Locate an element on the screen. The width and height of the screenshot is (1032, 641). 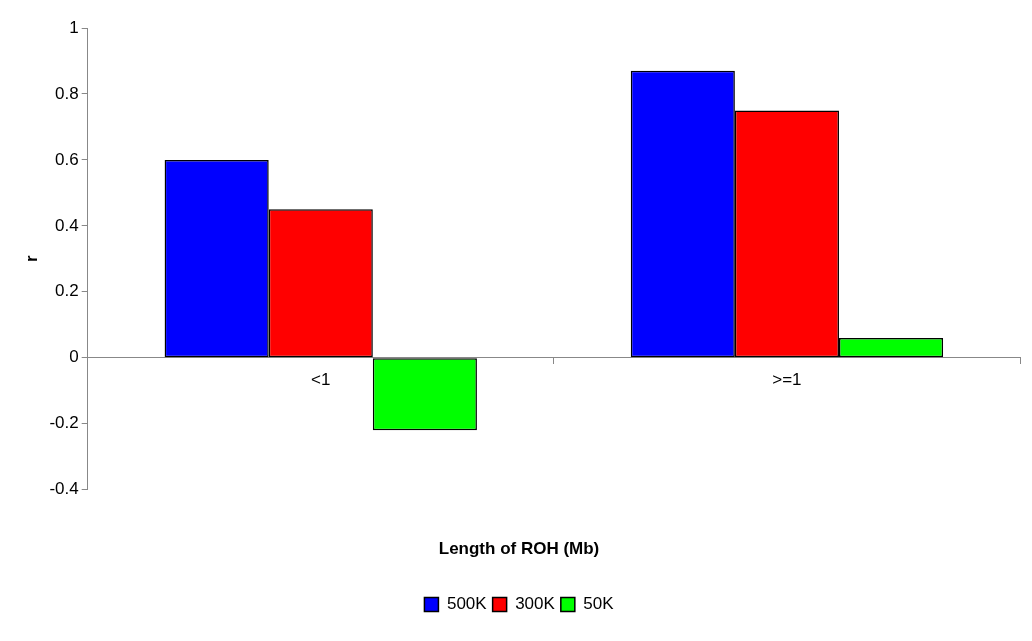
legend-label: 500K is located at coordinates (467, 604).